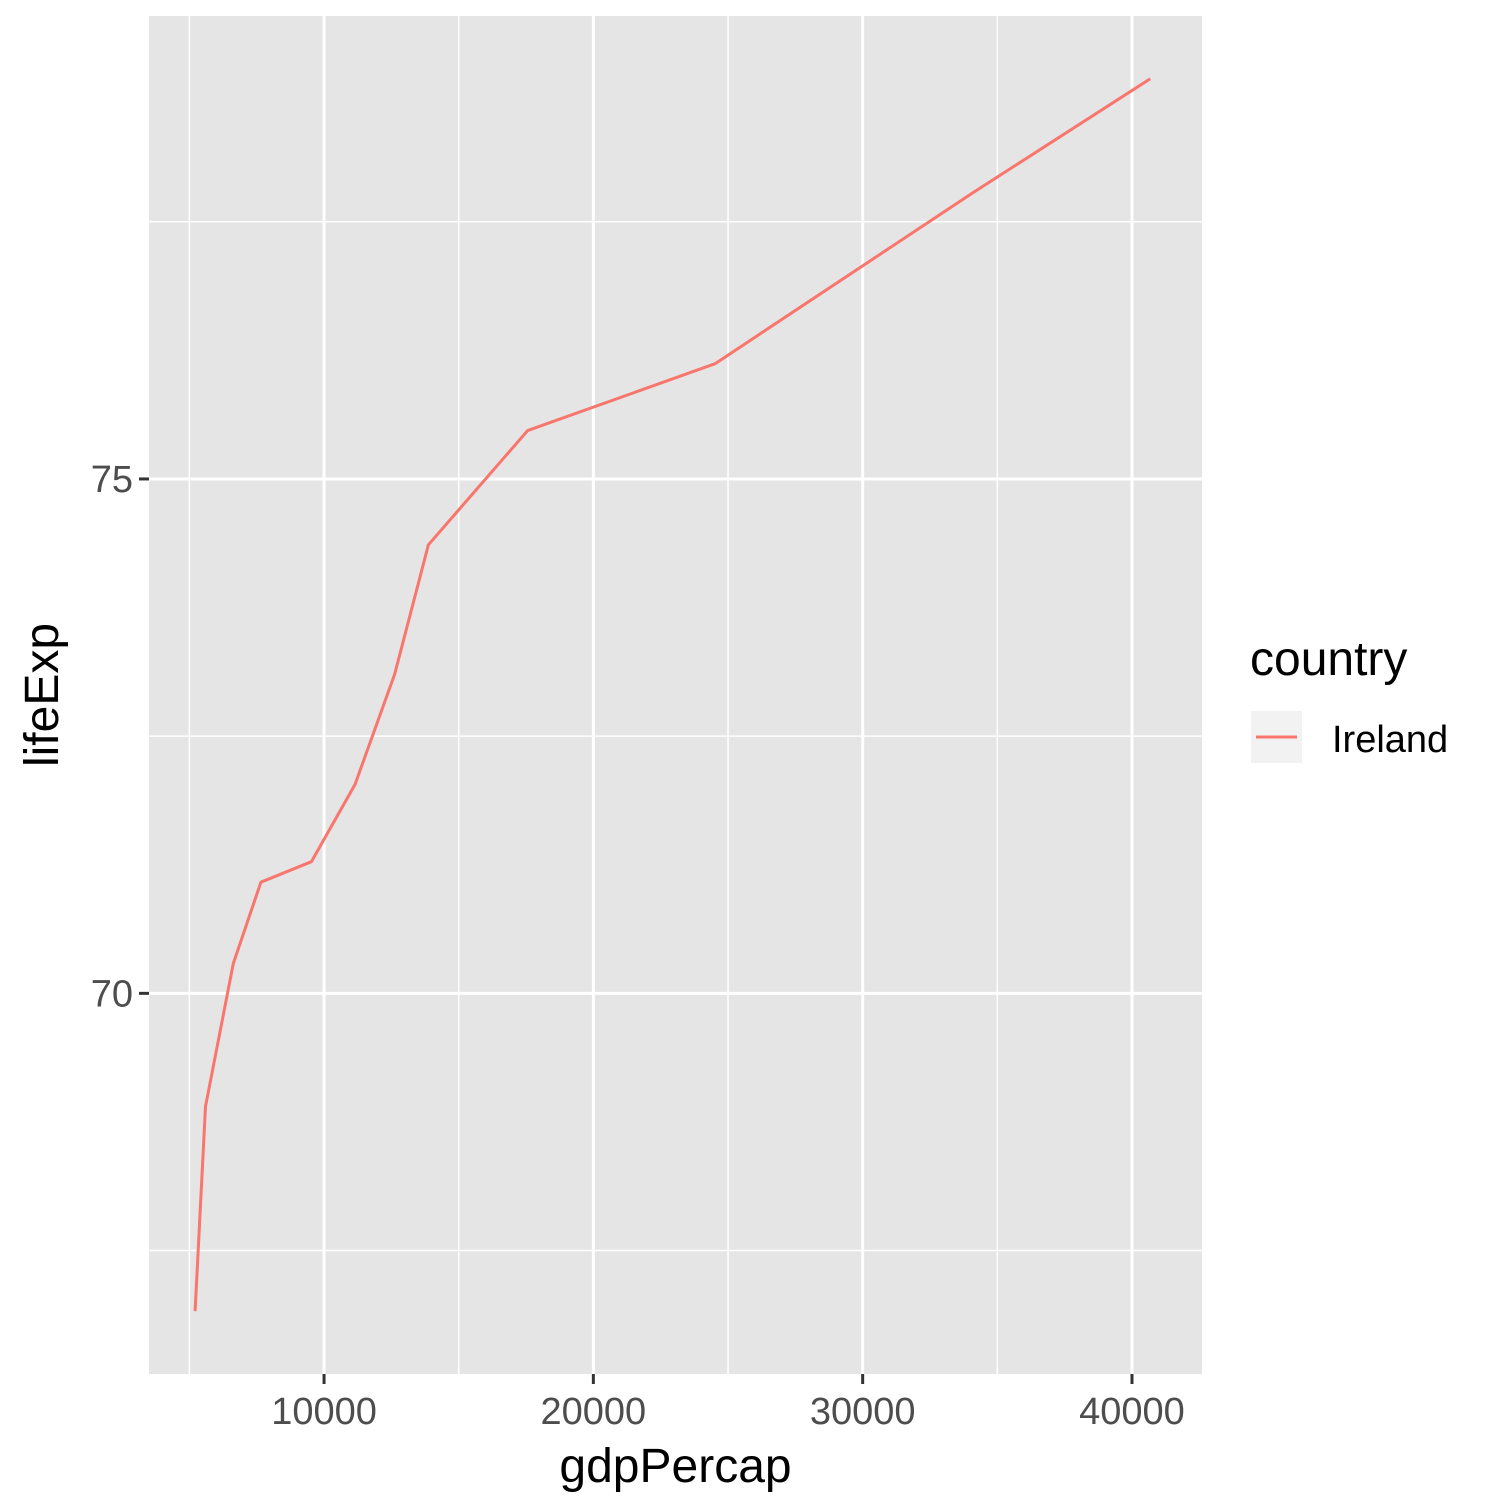 Image resolution: width=1512 pixels, height=1512 pixels. What do you see at coordinates (863, 1412) in the screenshot?
I see `x-tick-label: 30000` at bounding box center [863, 1412].